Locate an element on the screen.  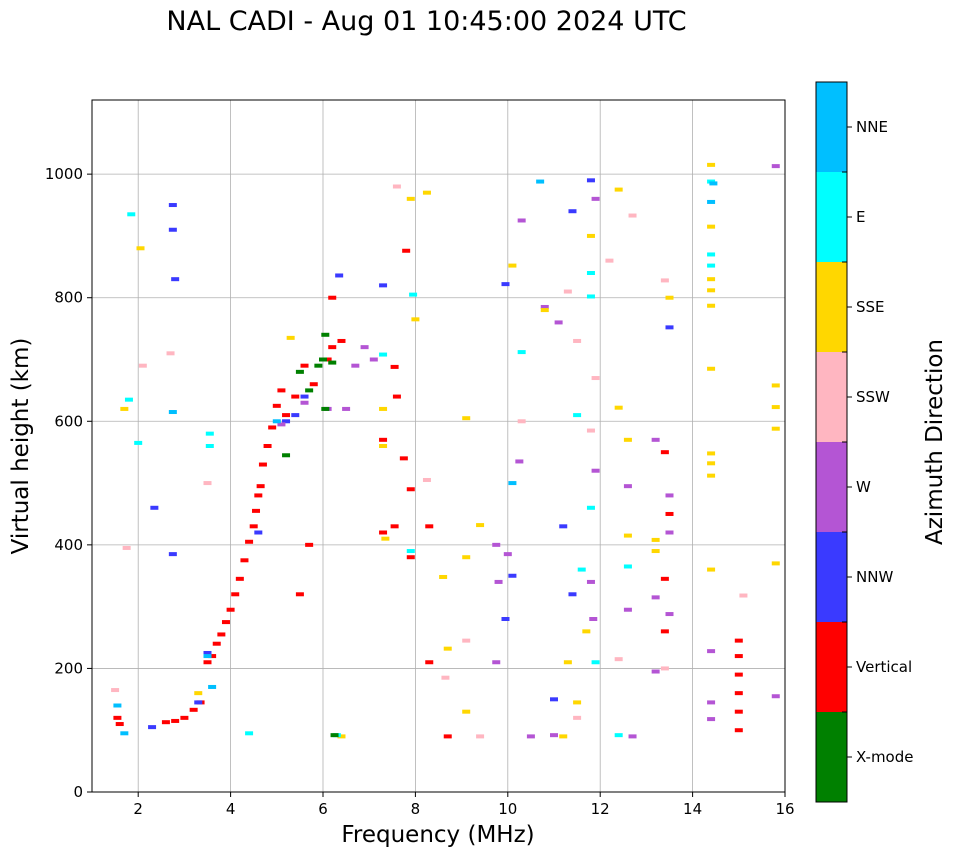
colorbar-tick-label: Vertical is located at coordinates (884, 667).